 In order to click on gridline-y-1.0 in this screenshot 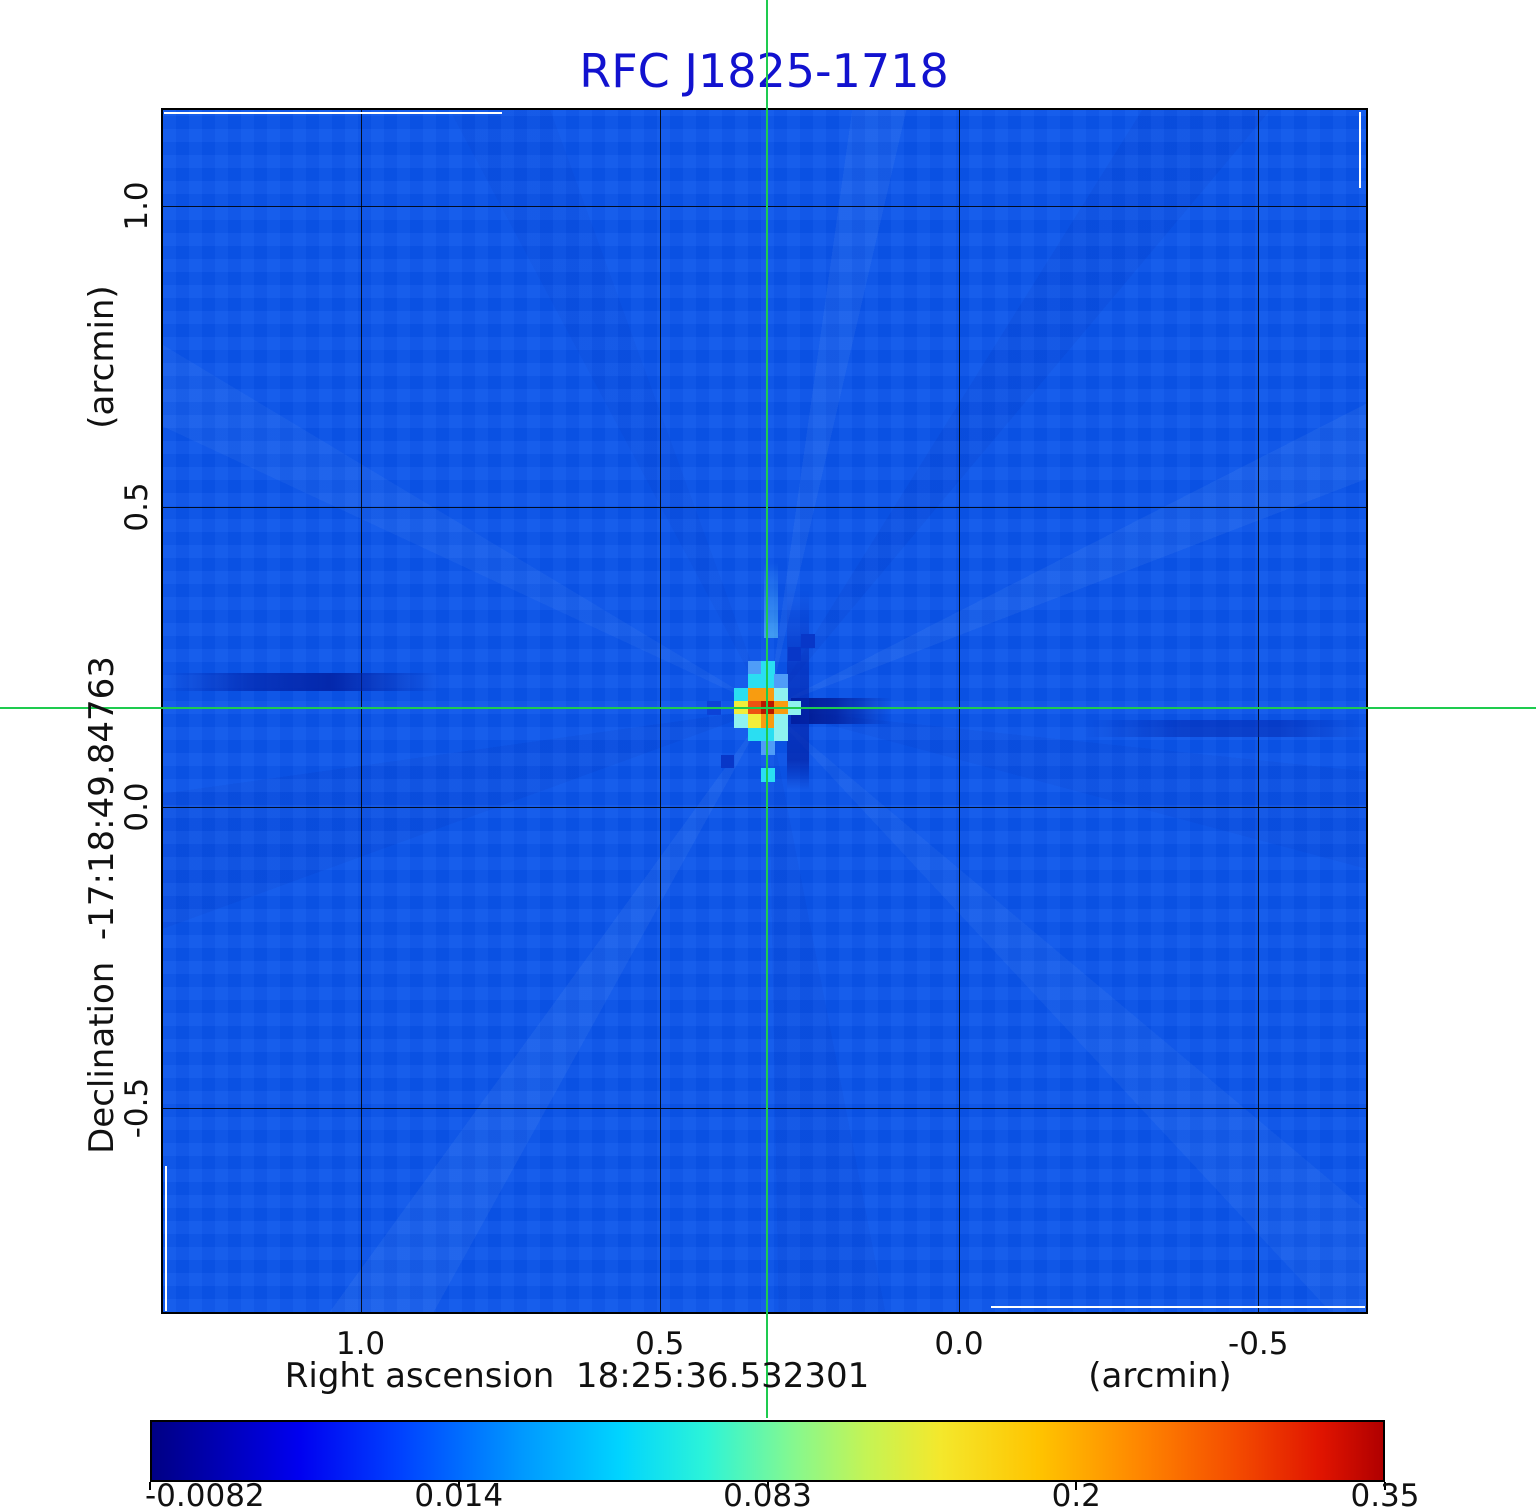, I will do `click(764, 207)`.